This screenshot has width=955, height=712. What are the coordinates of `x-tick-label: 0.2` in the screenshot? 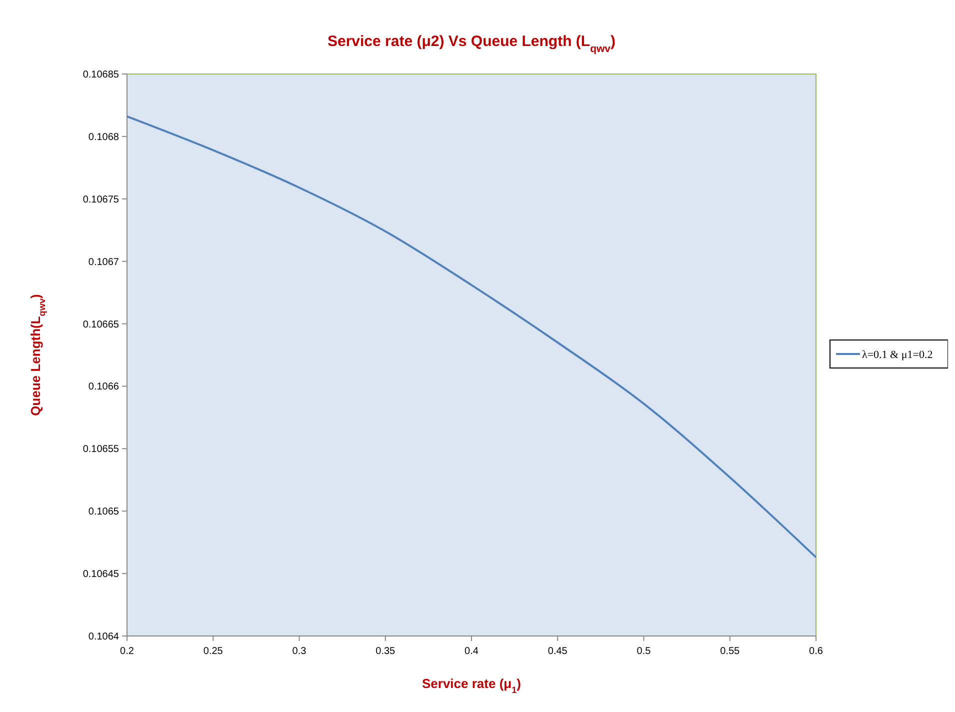 It's located at (127, 651).